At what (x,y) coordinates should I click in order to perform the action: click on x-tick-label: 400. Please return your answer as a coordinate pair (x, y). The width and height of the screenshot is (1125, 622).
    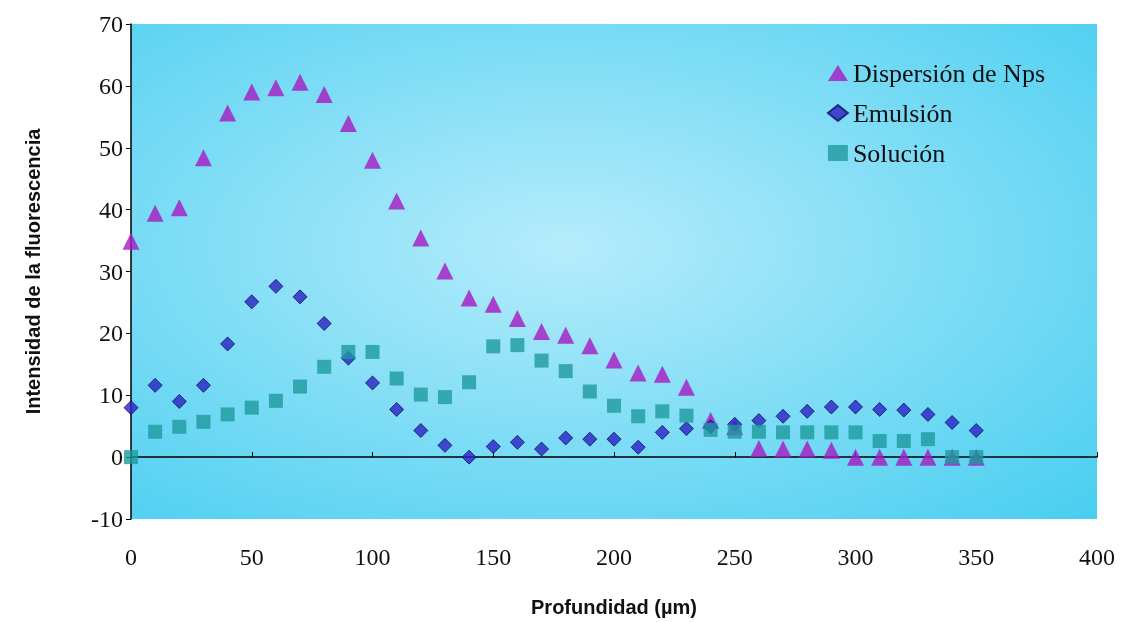
    Looking at the image, I should click on (1097, 557).